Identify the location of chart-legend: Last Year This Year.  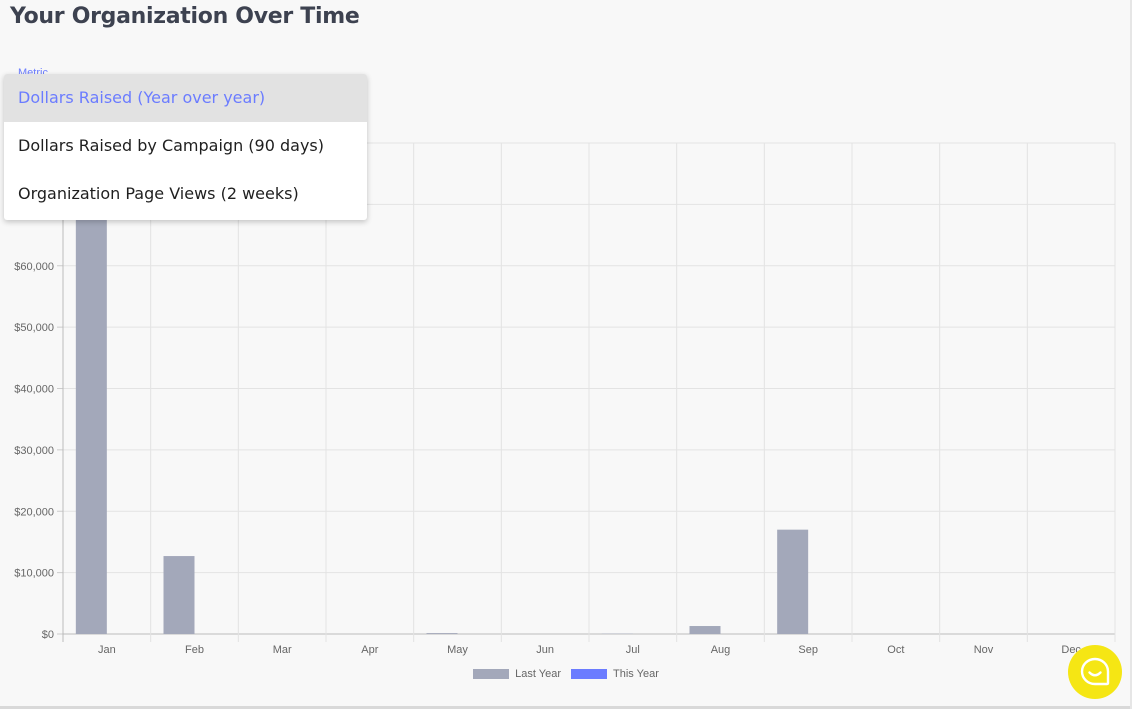
(566, 674).